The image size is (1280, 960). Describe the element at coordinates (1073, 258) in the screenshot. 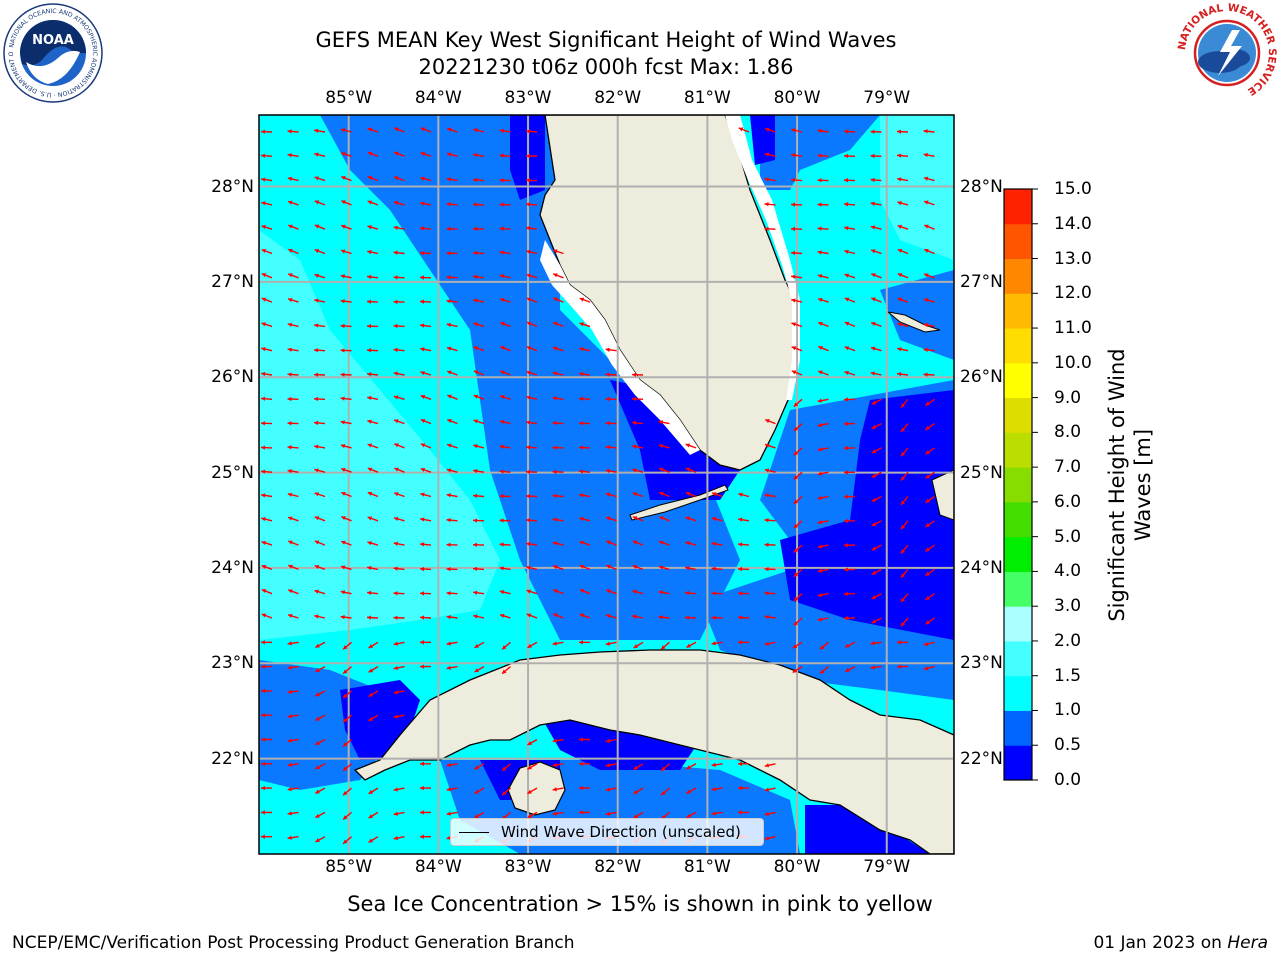

I see `colorbar-tick-label: 13.0` at that location.